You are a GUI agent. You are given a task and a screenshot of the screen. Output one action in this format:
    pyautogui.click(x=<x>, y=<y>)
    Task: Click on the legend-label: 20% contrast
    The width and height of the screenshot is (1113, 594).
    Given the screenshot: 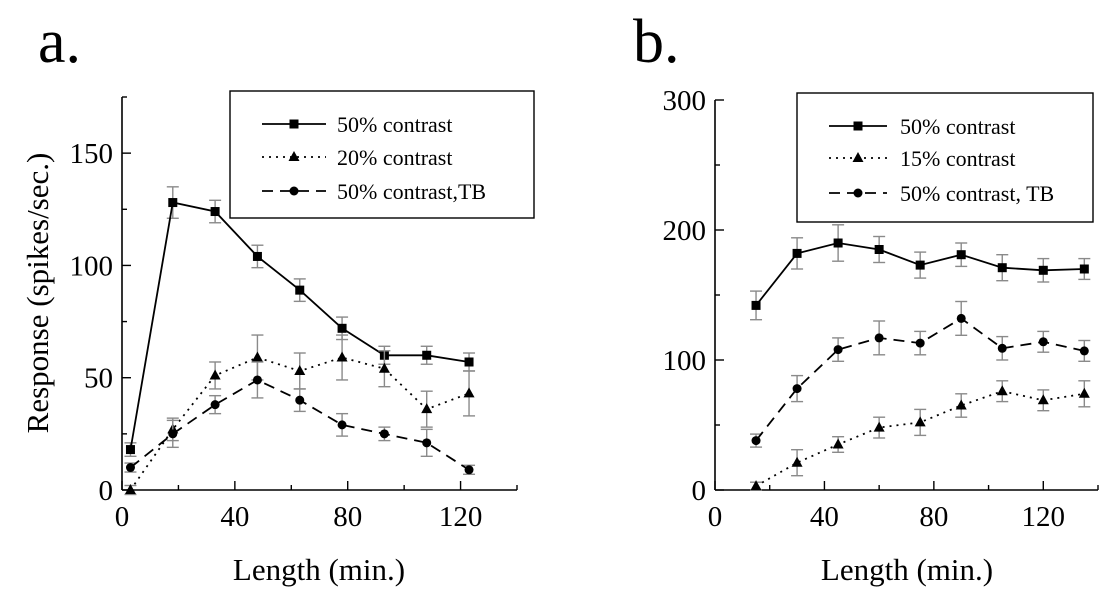 What is the action you would take?
    pyautogui.click(x=394, y=157)
    